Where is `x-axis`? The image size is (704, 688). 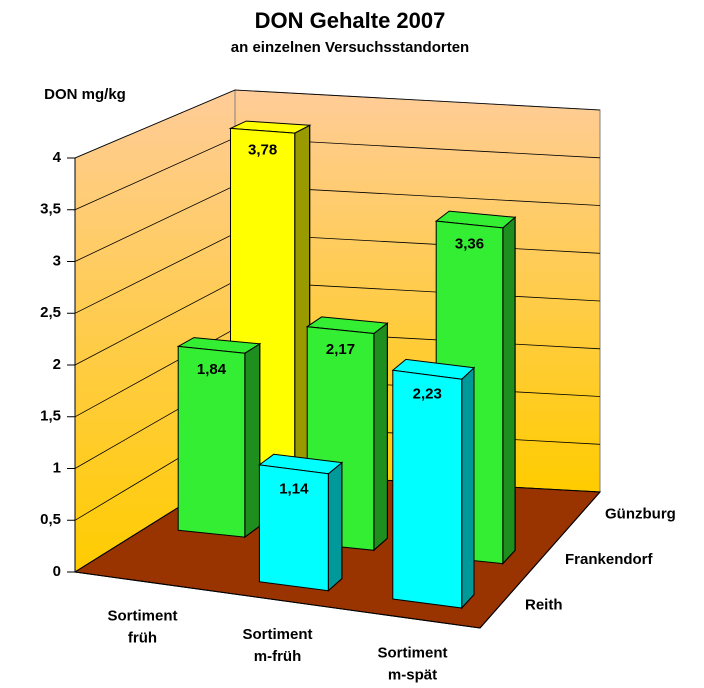 x-axis is located at coordinates (277, 600).